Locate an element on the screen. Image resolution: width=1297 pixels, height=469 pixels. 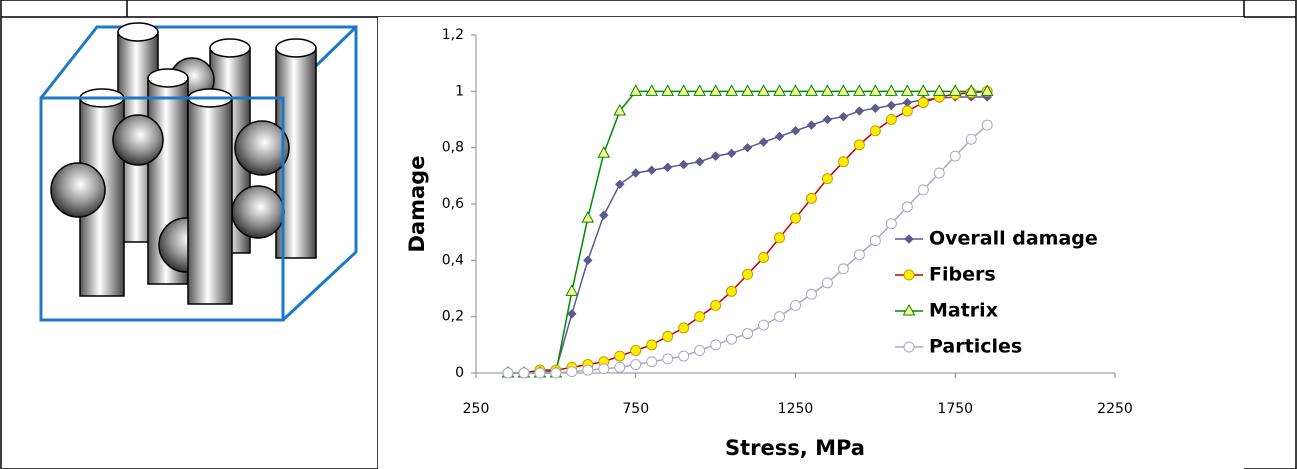
y-tick-label: 0 is located at coordinates (459, 373).